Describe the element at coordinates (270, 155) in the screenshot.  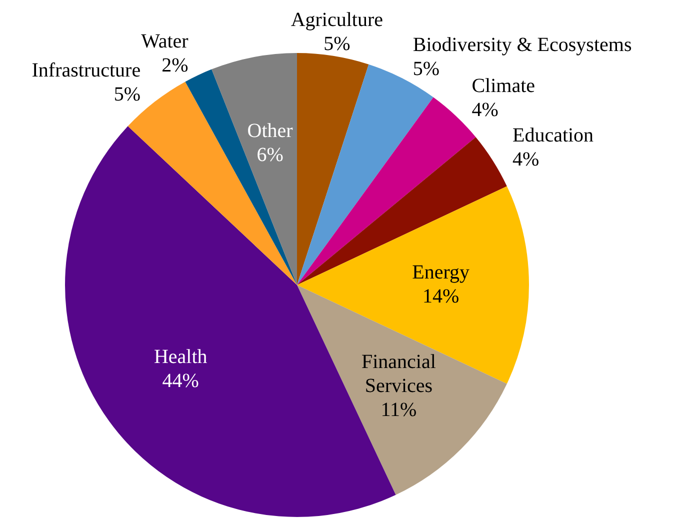
I see `data-label: 6%` at that location.